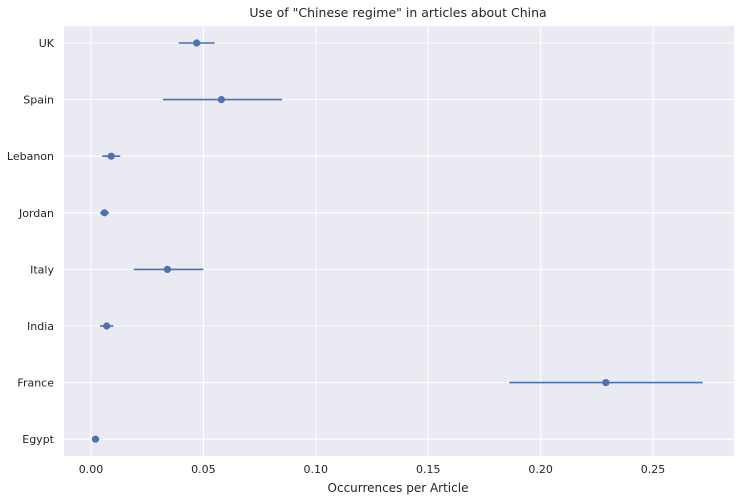  Describe the element at coordinates (30, 156) in the screenshot. I see `y-tick-label: Lebanon` at that location.